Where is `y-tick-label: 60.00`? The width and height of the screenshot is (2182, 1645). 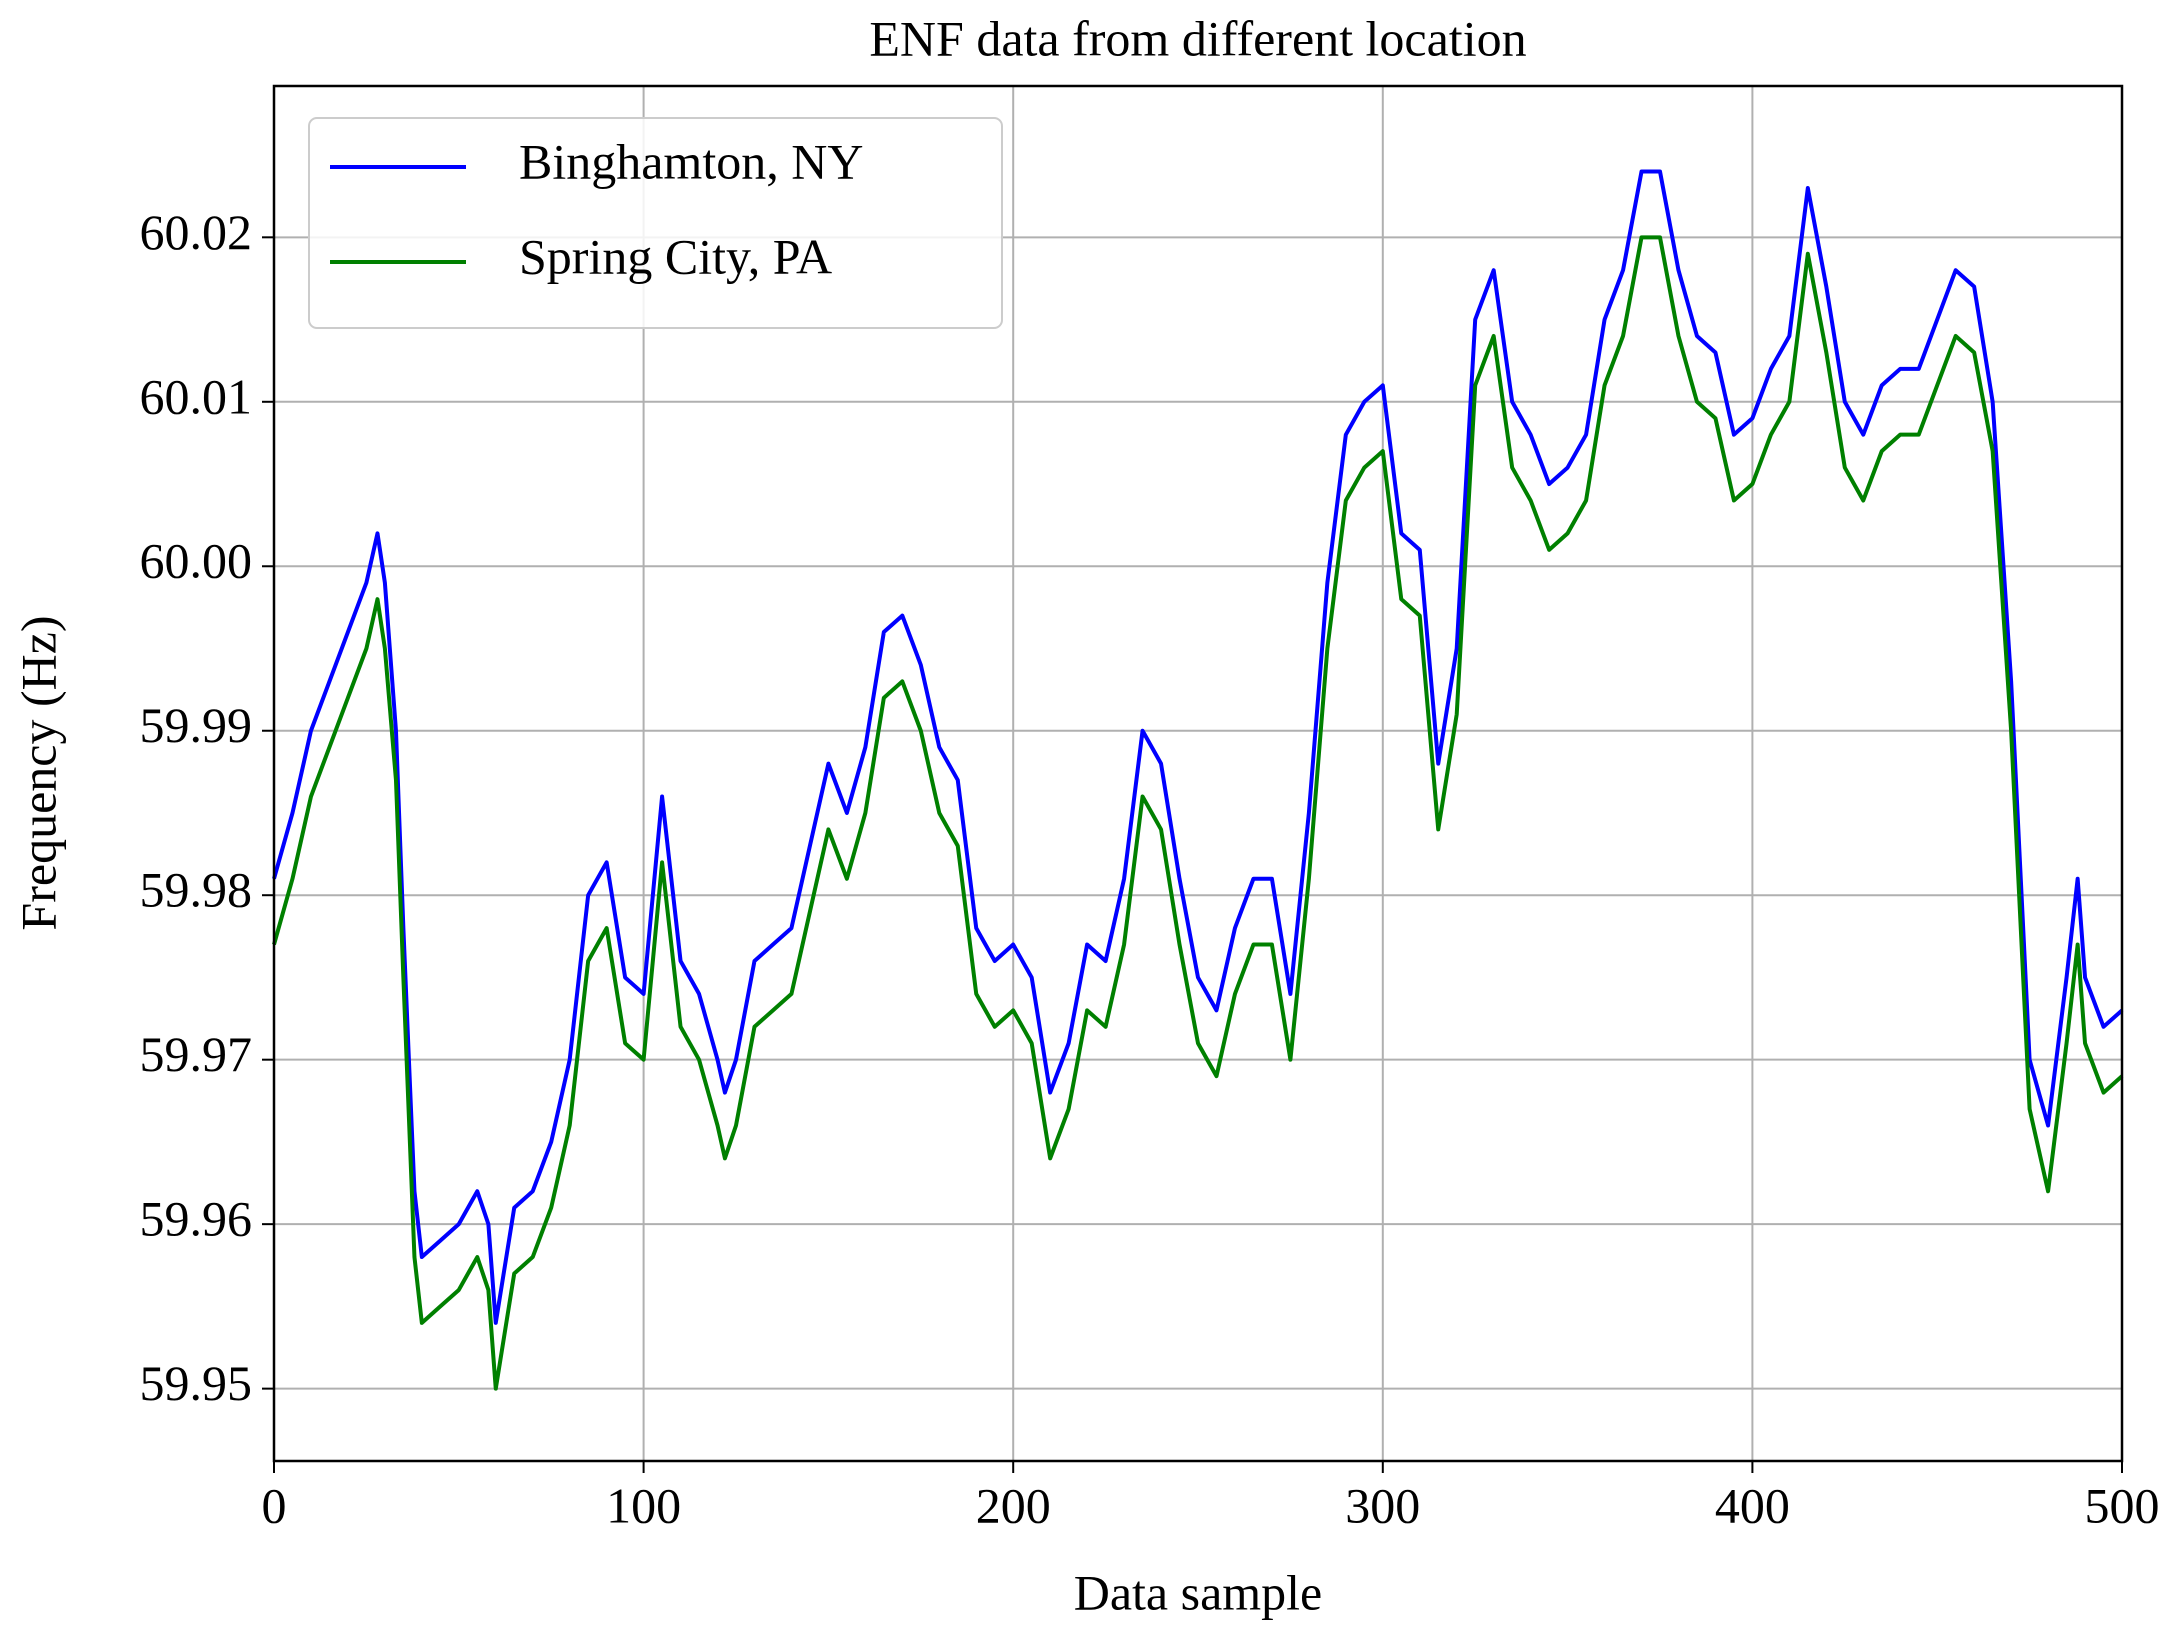 y-tick-label: 60.00 is located at coordinates (196, 561).